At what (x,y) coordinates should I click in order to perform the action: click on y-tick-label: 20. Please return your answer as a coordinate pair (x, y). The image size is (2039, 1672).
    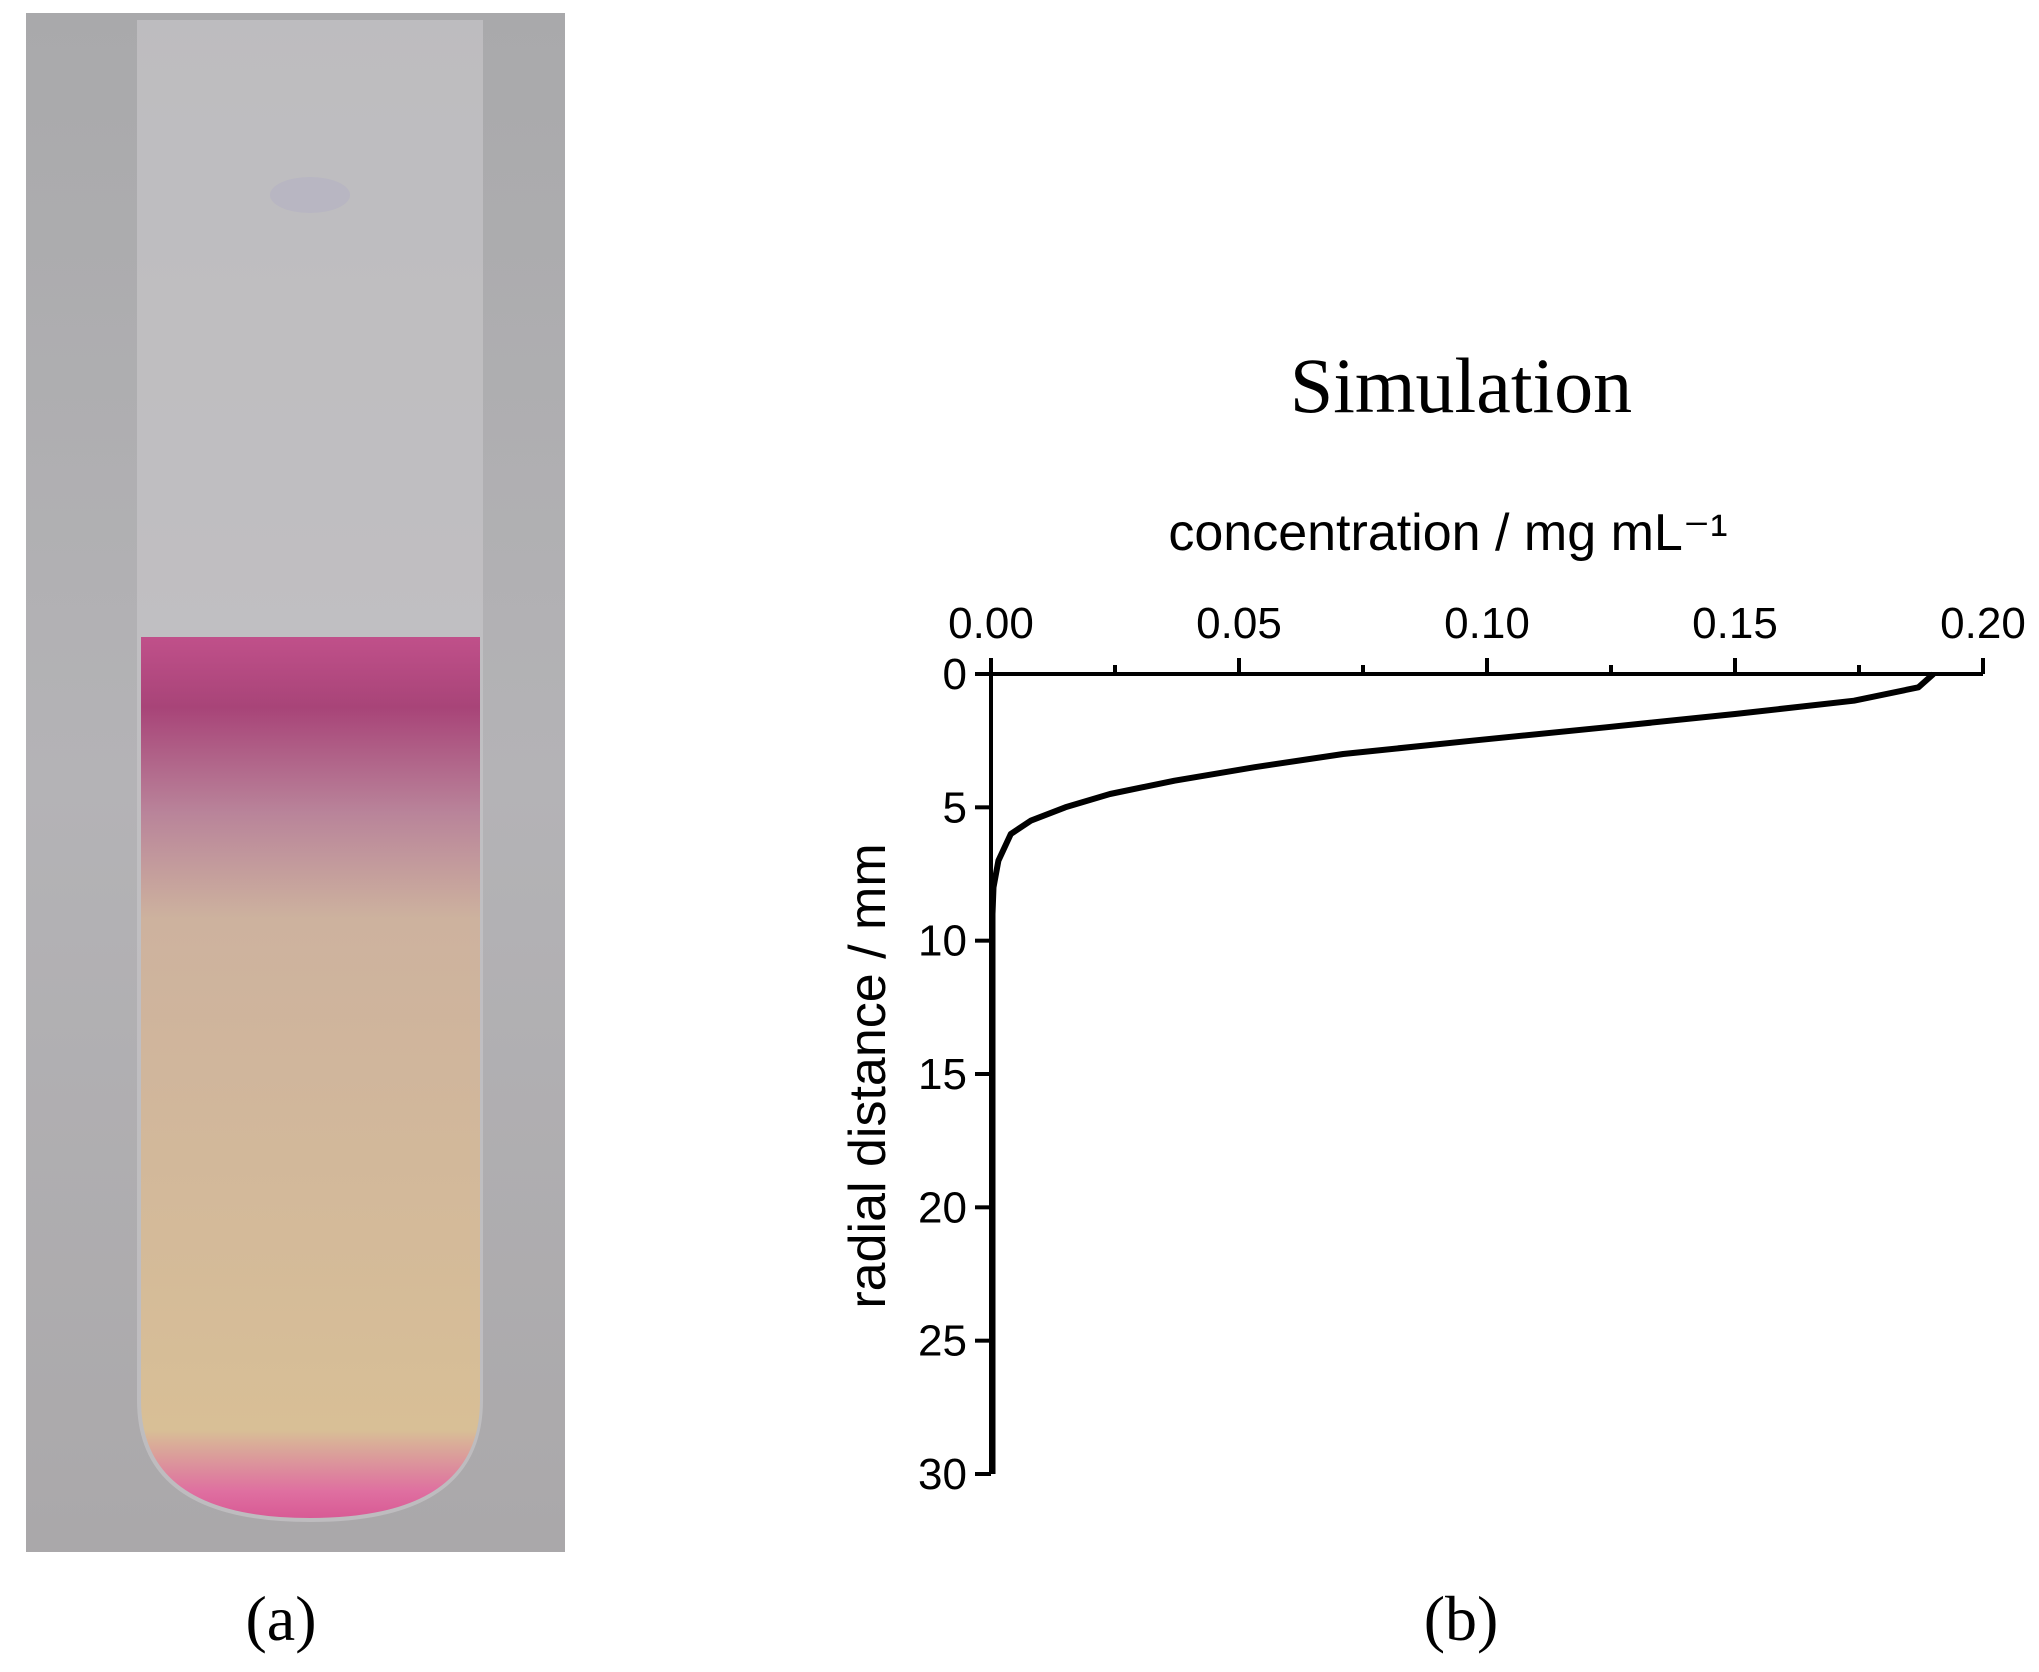
    Looking at the image, I should click on (942, 1207).